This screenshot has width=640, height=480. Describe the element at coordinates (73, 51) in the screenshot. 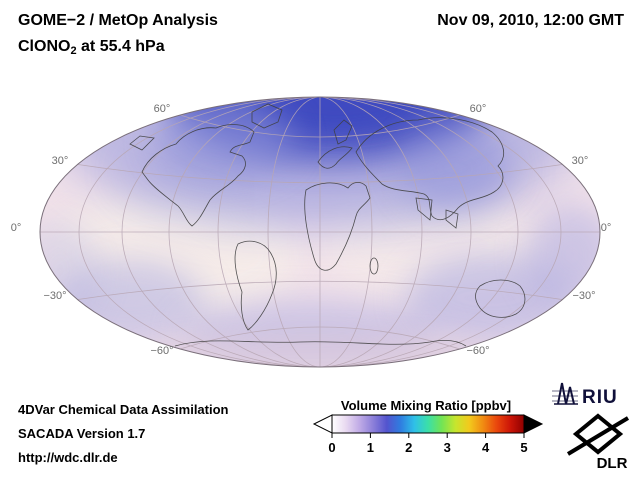

I see `species-subscript: 2` at that location.